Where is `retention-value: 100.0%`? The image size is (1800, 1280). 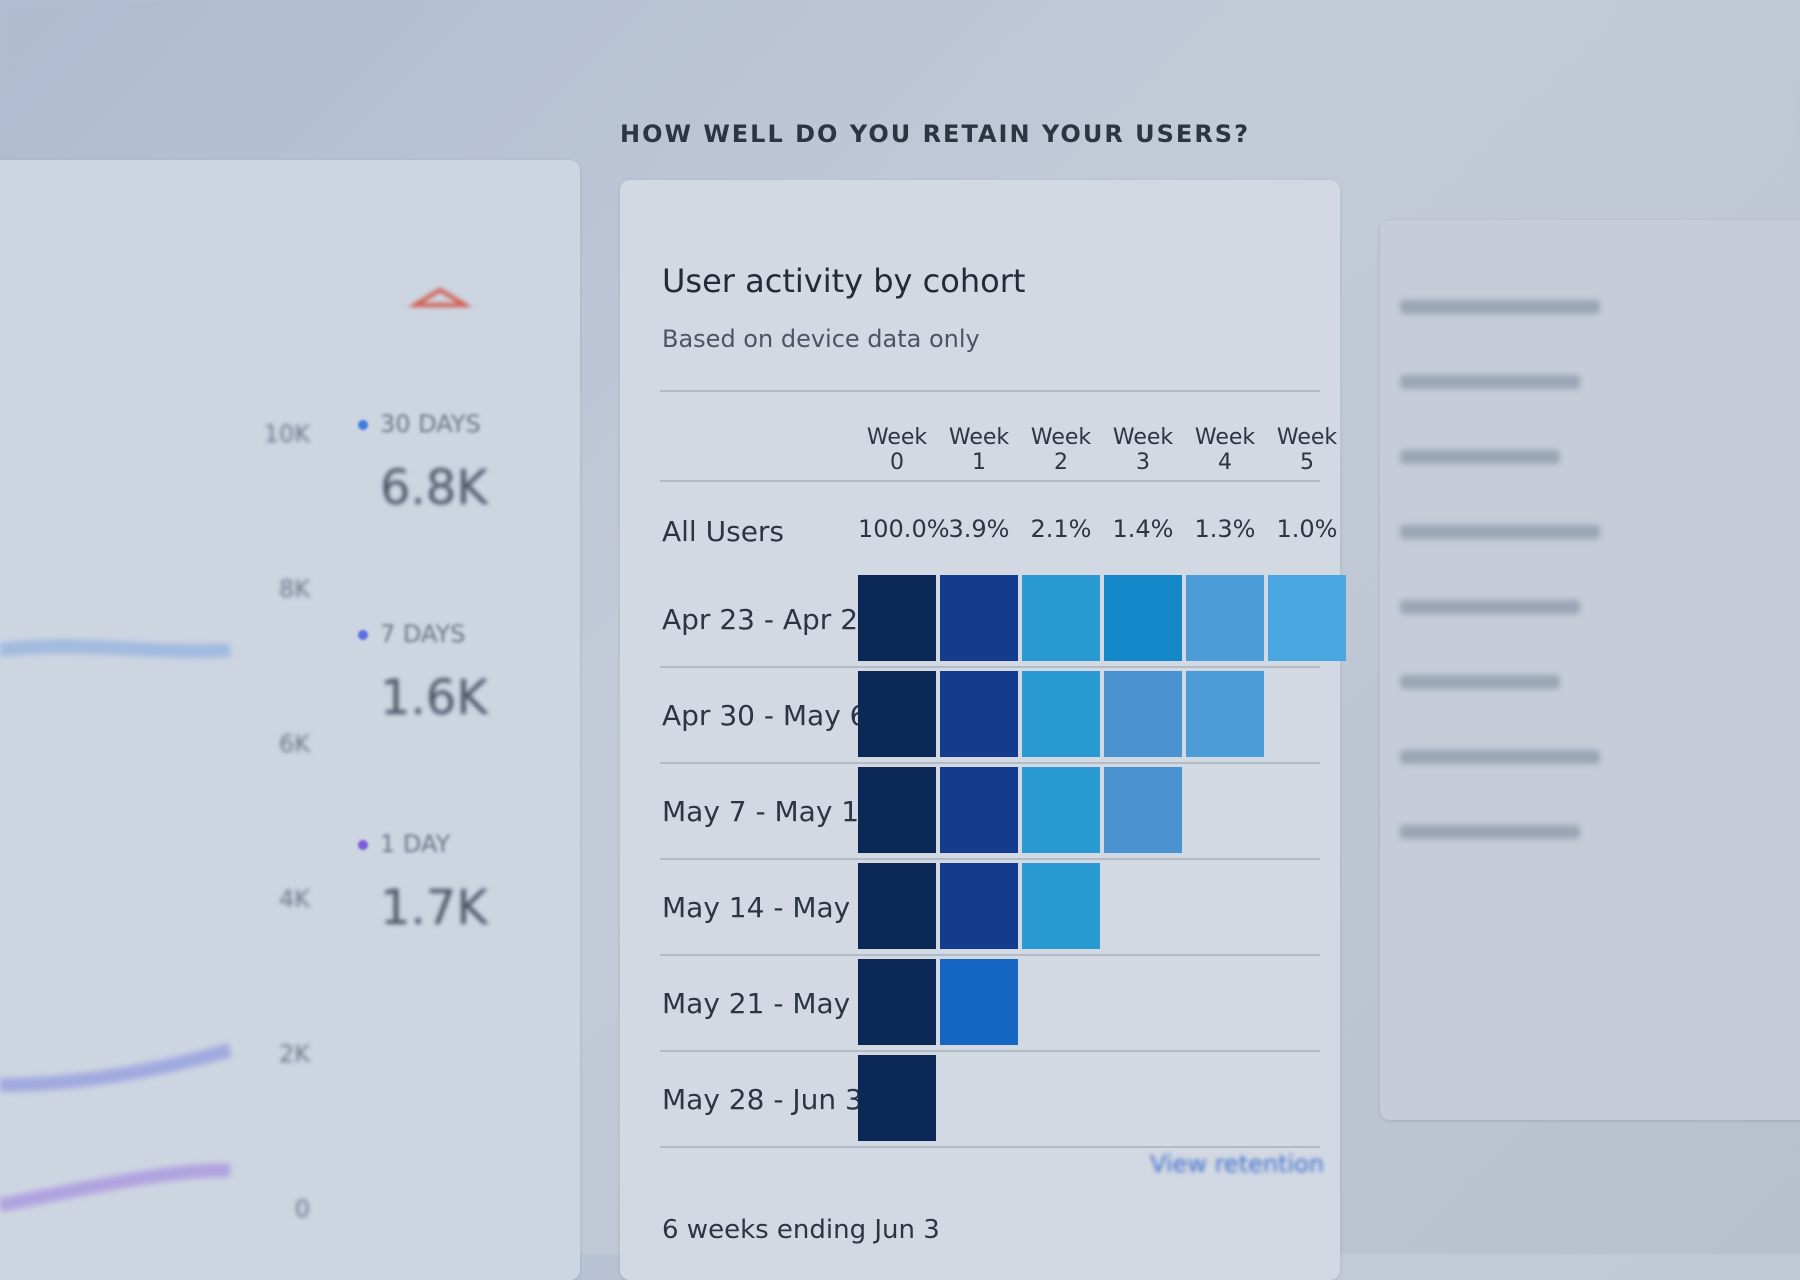
retention-value: 100.0% is located at coordinates (904, 529).